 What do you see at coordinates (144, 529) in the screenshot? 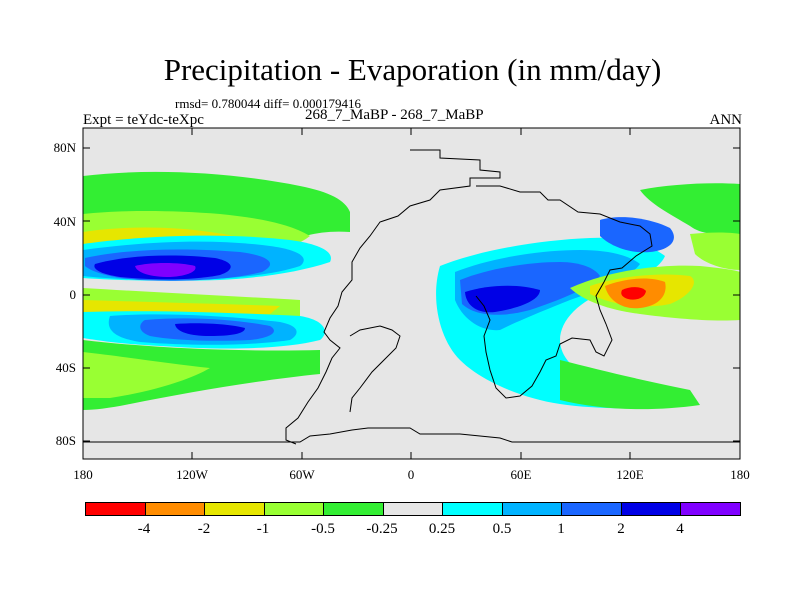
I see `legend-label: -4` at bounding box center [144, 529].